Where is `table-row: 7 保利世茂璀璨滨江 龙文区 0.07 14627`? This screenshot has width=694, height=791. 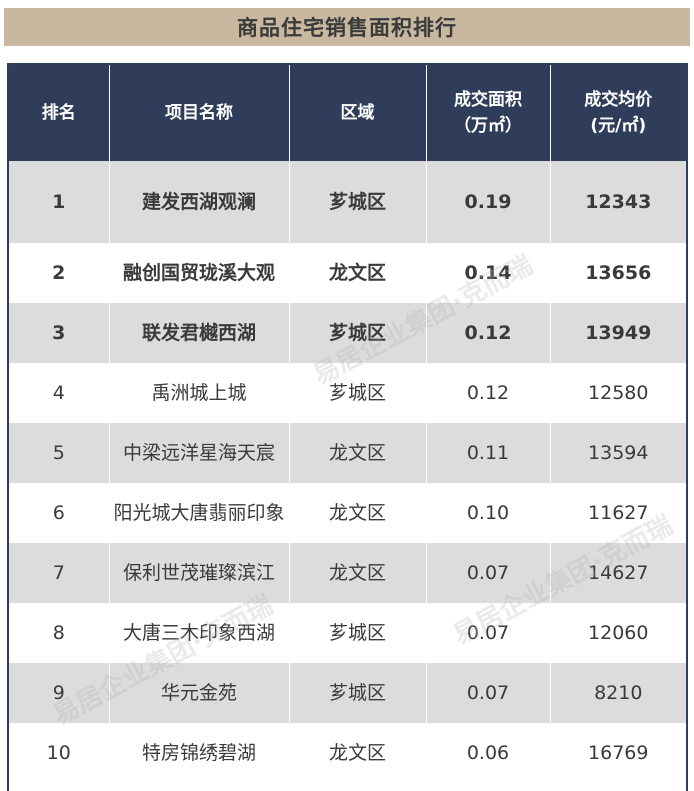
table-row: 7 保利世茂璀璨滨江 龙文区 0.07 14627 is located at coordinates (347, 573).